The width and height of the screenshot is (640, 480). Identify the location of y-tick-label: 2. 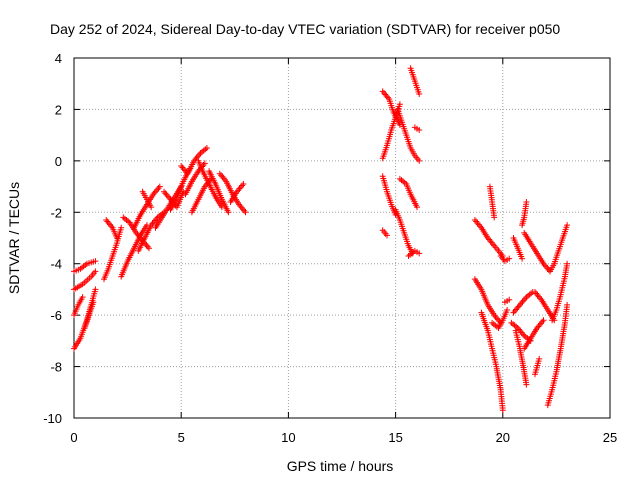
(58, 109).